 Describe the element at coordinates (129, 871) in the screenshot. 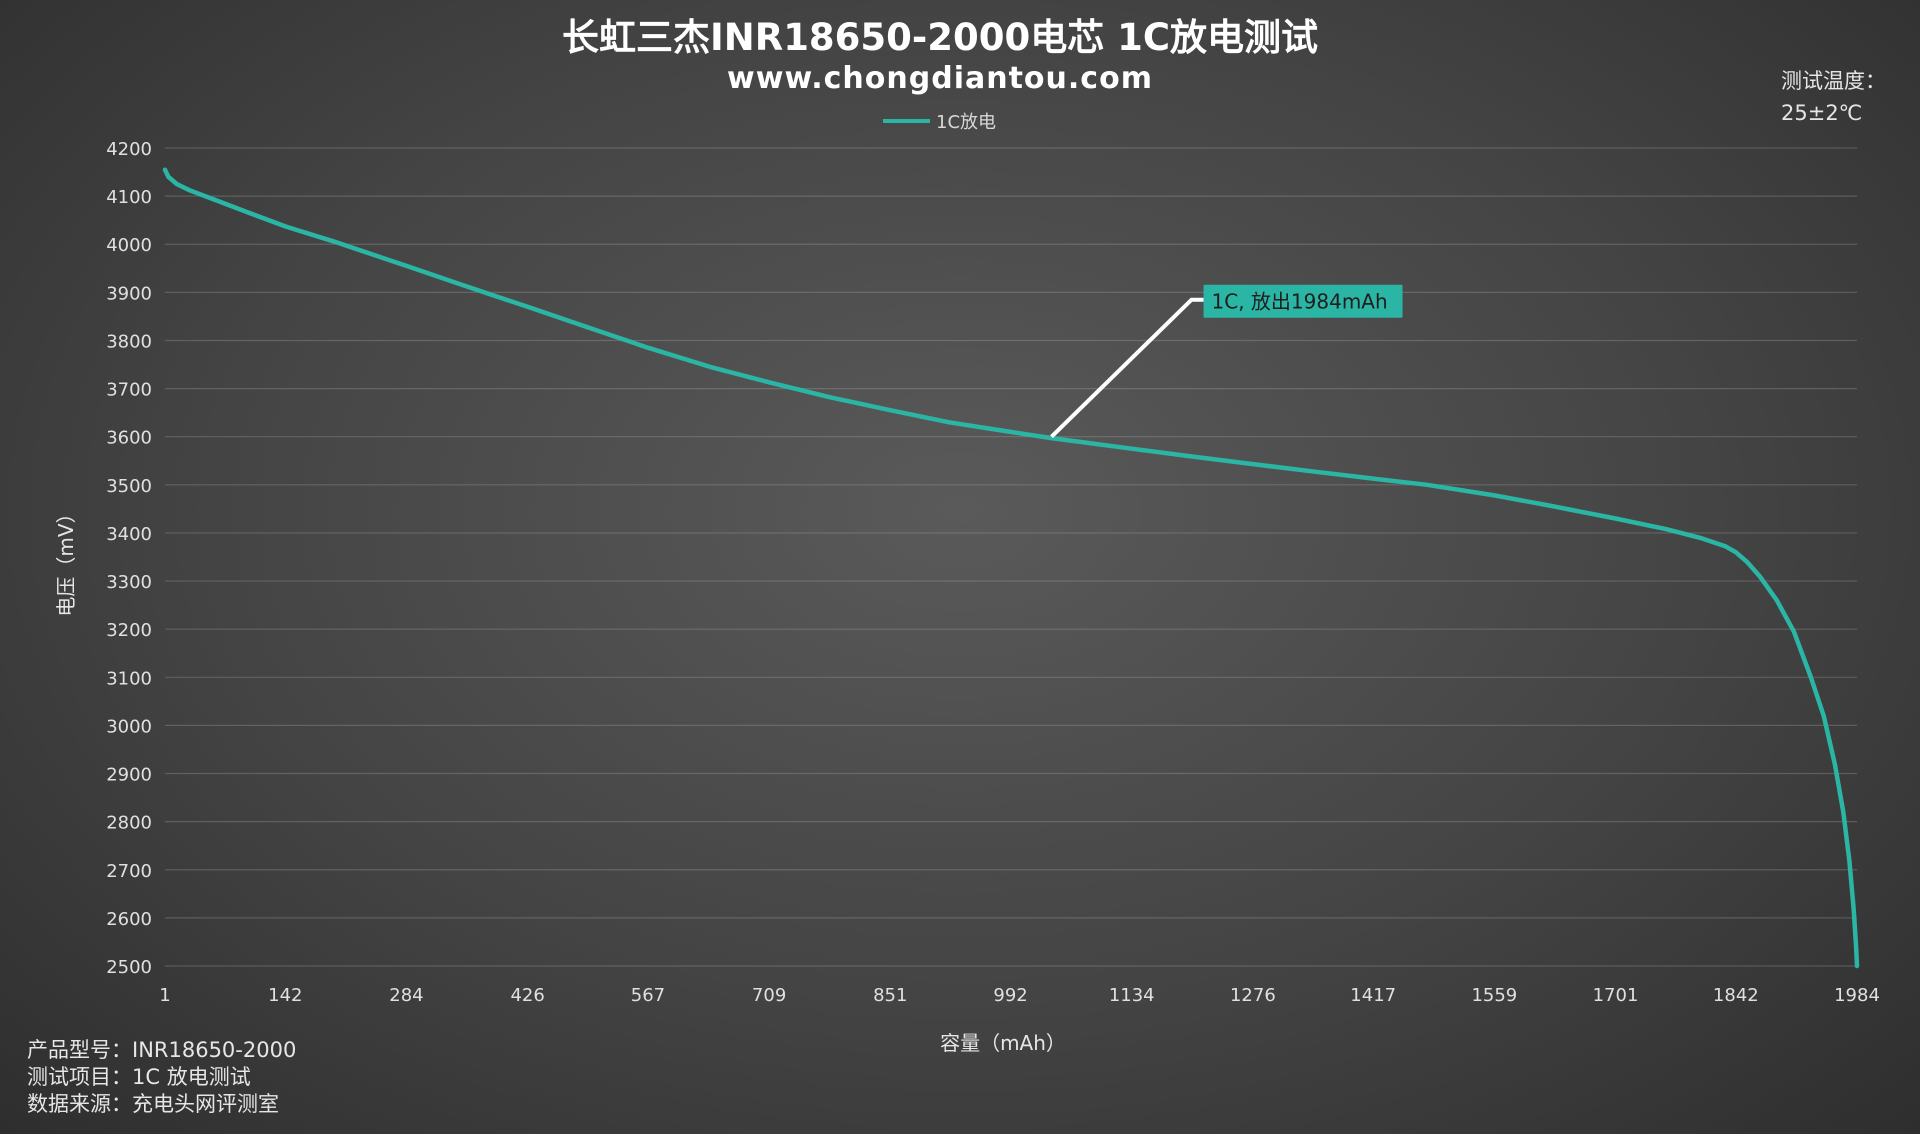

I see `y-tick-label: 2700` at that location.